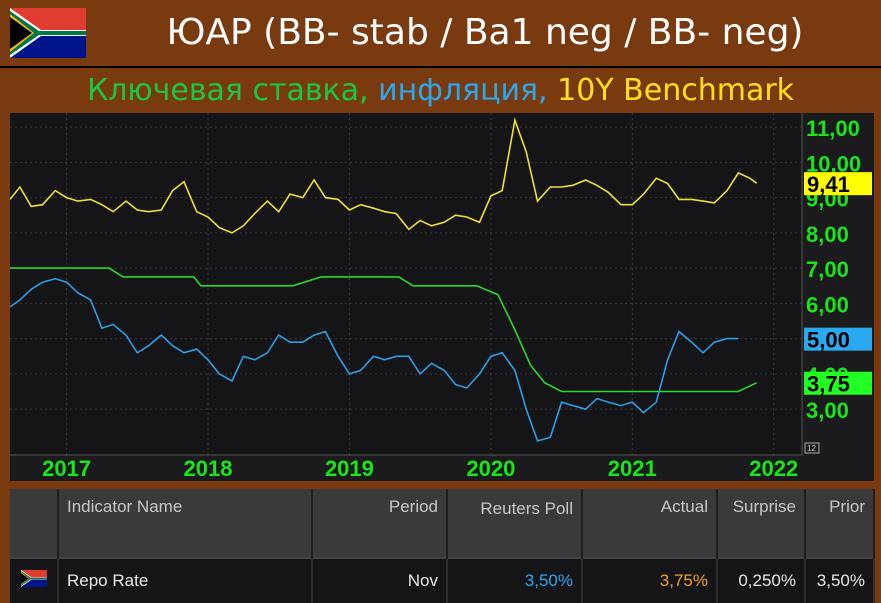 This screenshot has height=603, width=881. Describe the element at coordinates (828, 340) in the screenshot. I see `last-value-label-inflation: 5,00` at that location.